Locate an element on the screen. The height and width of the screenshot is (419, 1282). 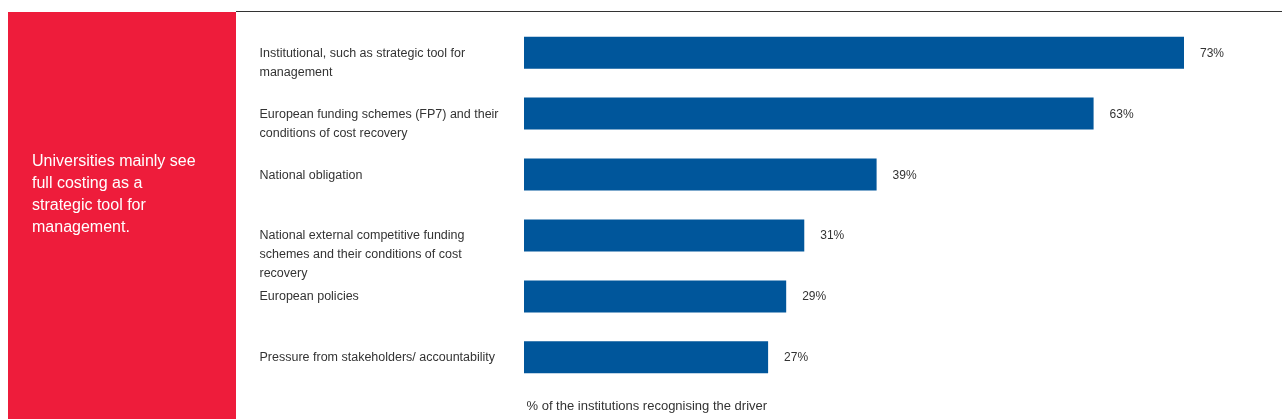
data-label: 39% is located at coordinates (904, 174).